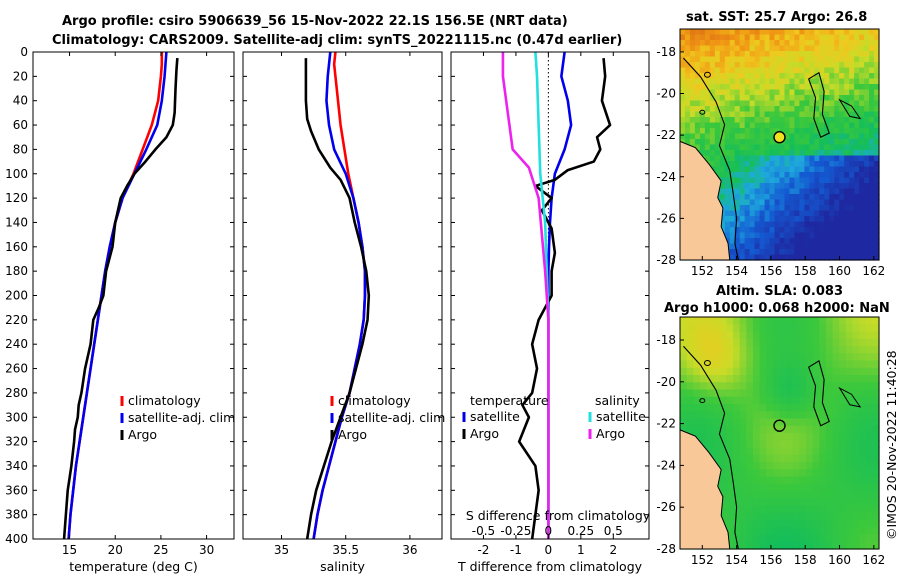 The width and height of the screenshot is (900, 580). Describe the element at coordinates (20, 101) in the screenshot. I see `temperature-ytick-label: 40` at that location.